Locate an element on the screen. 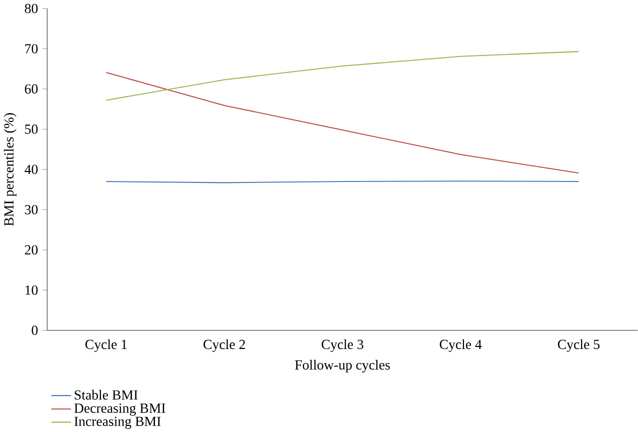 This screenshot has height=432, width=638. legend-label: Decreasing BMI is located at coordinates (120, 409).